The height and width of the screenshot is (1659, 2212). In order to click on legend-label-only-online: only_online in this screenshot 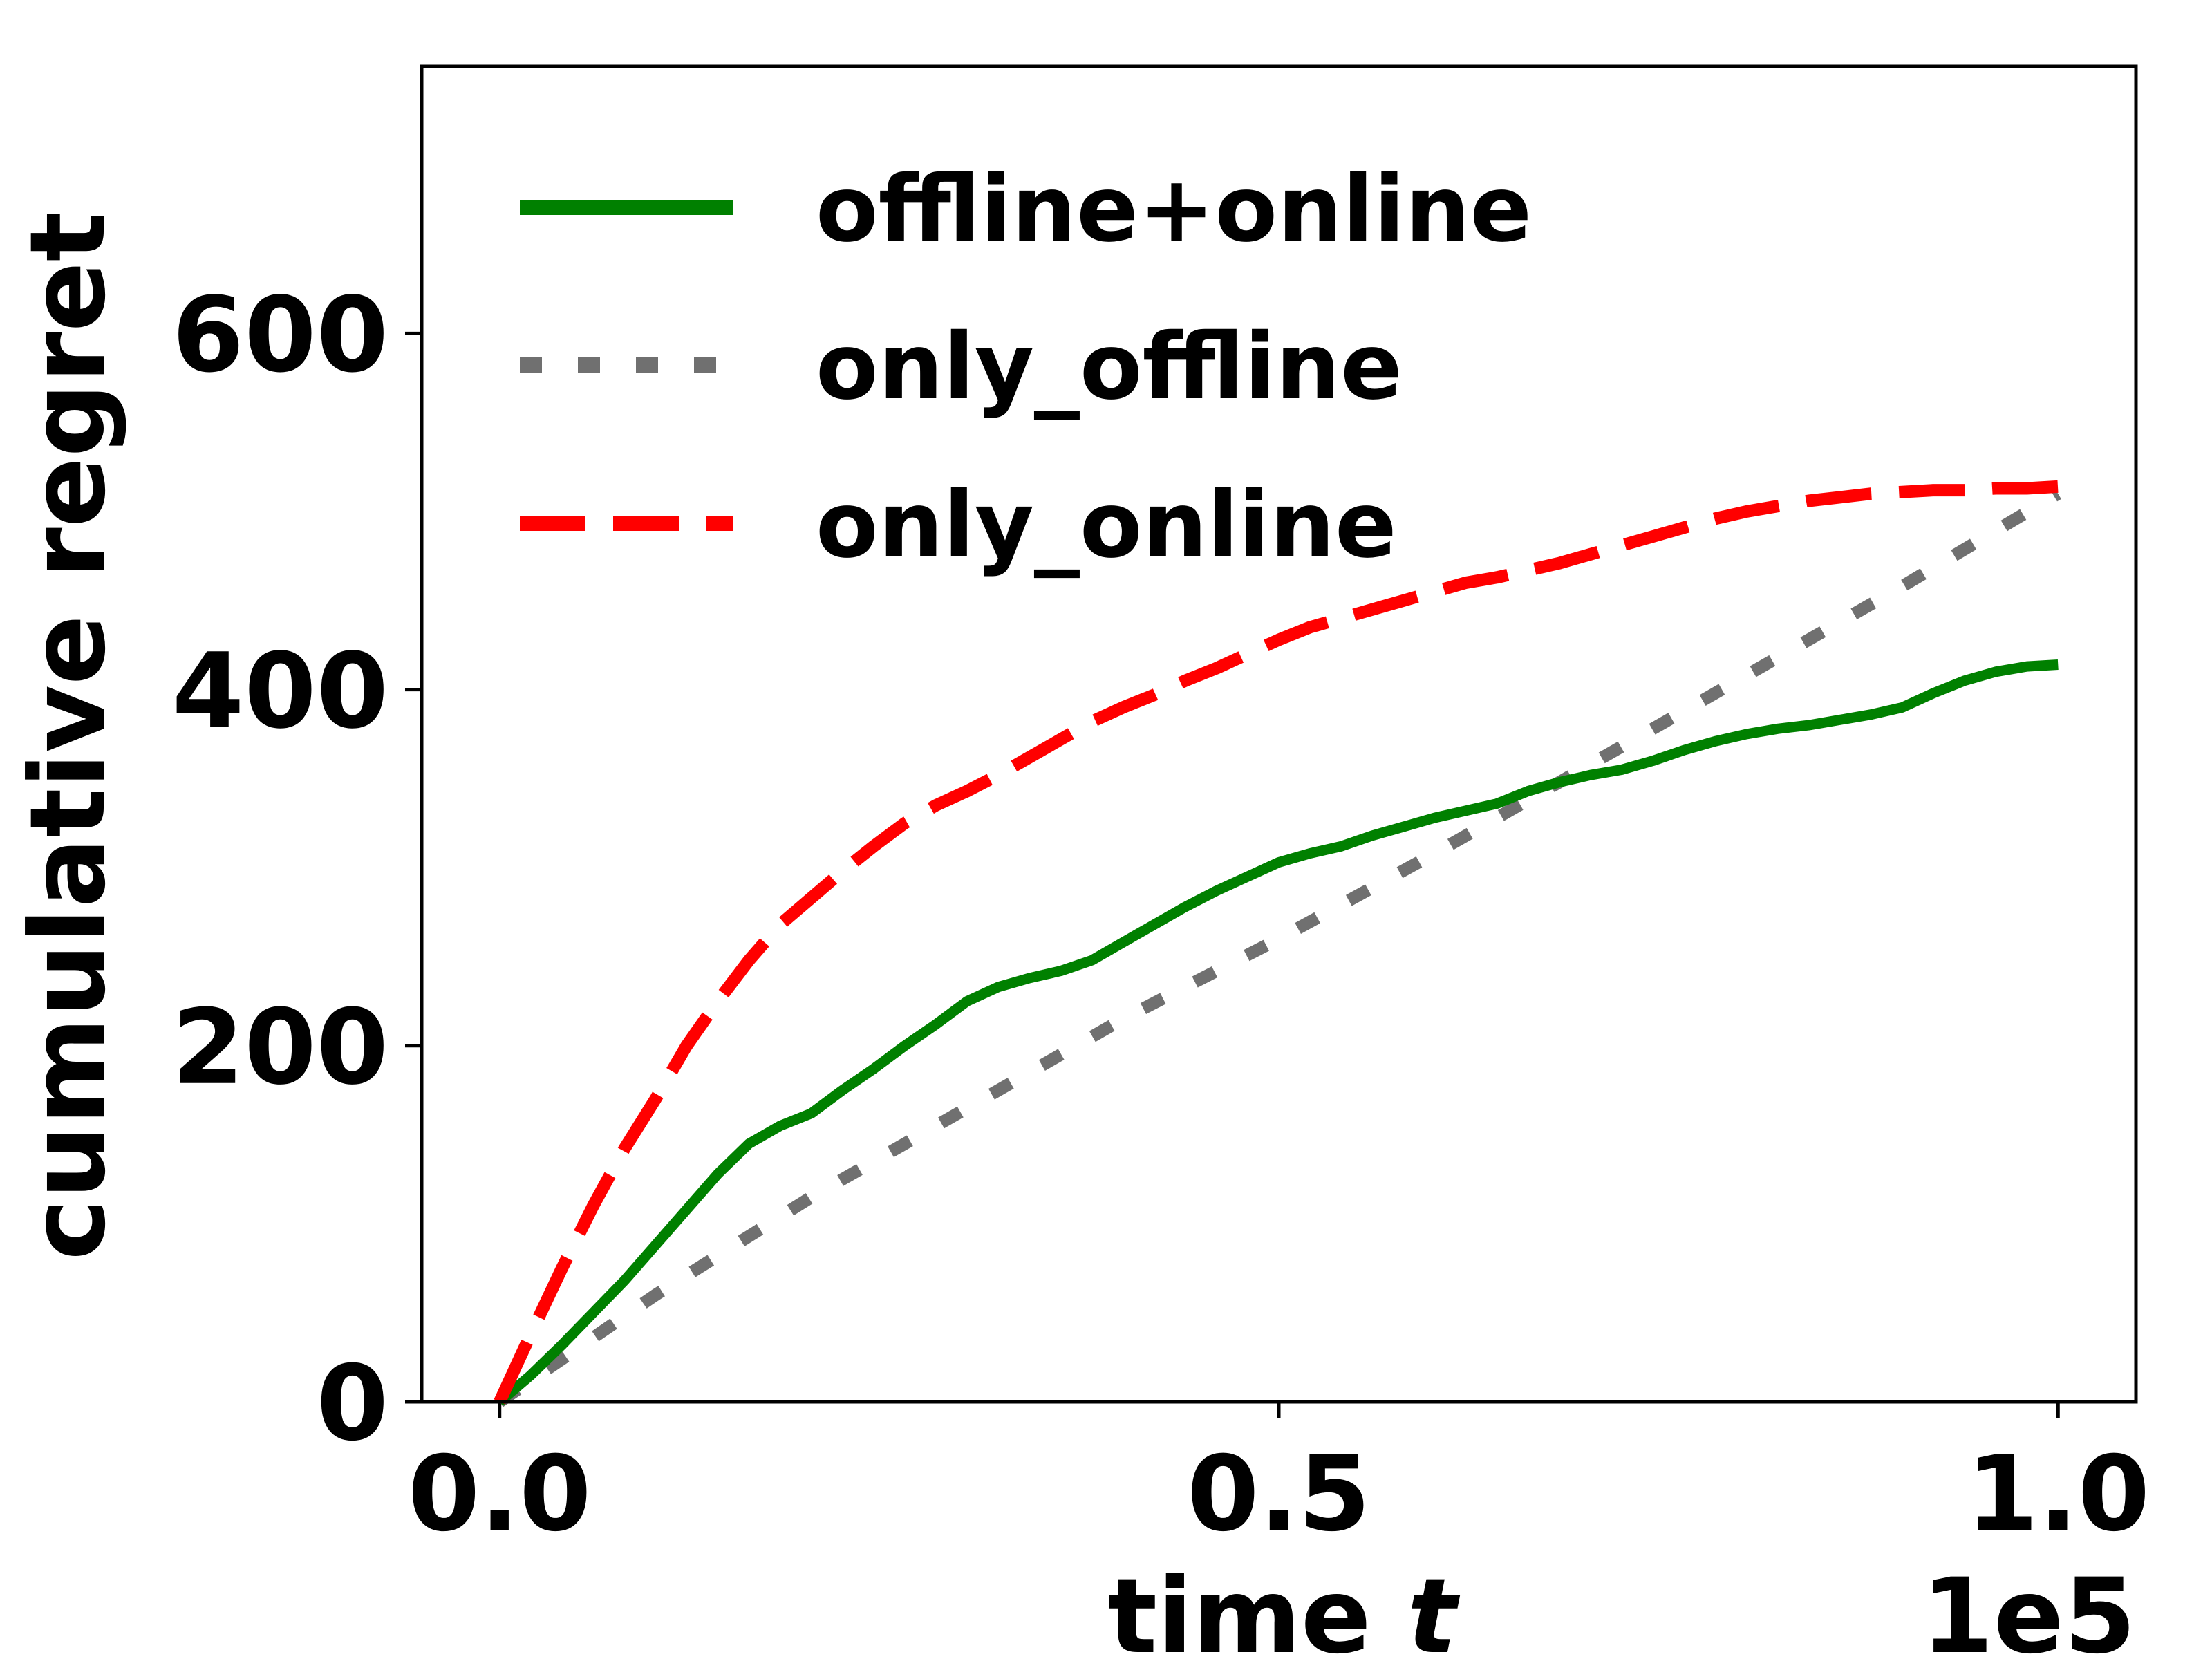, I will do `click(1106, 525)`.